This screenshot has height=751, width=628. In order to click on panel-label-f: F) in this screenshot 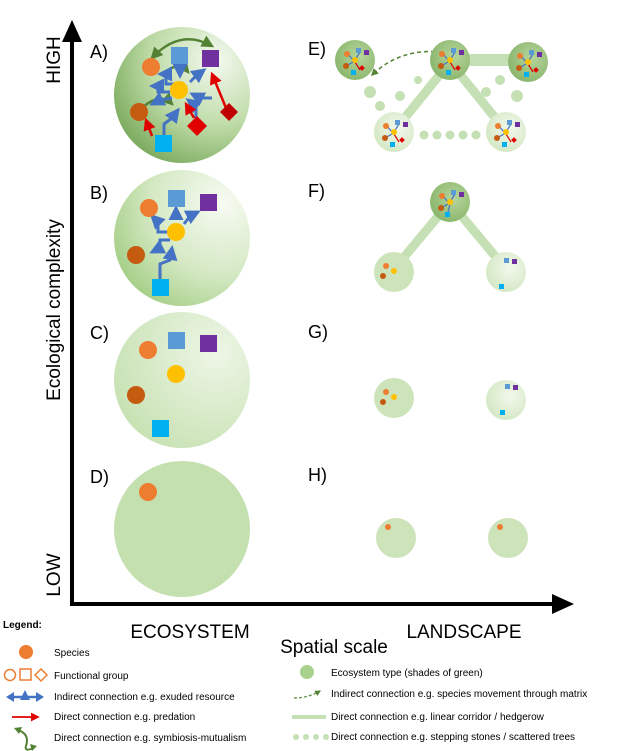, I will do `click(316, 191)`.